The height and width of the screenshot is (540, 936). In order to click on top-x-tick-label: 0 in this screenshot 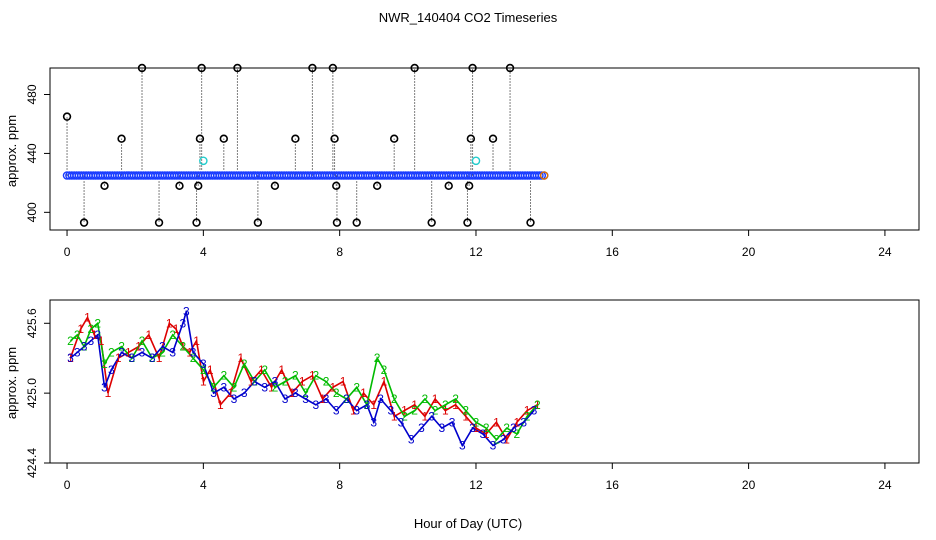, I will do `click(67, 252)`.